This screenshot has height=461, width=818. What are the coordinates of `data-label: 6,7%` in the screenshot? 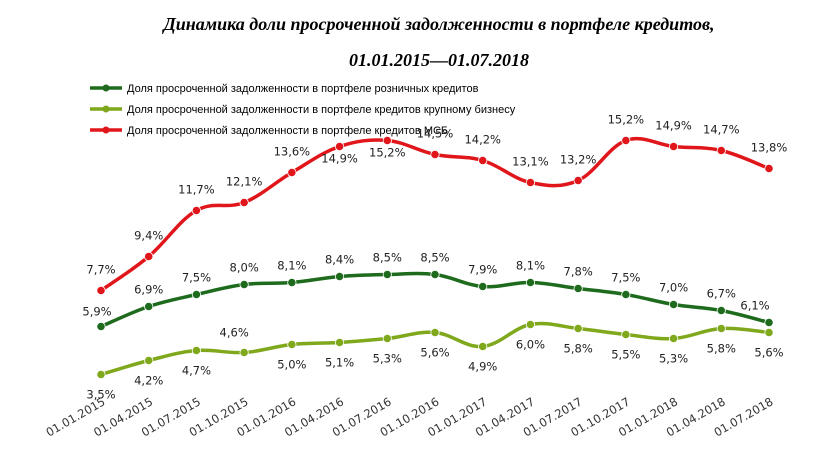 It's located at (721, 294).